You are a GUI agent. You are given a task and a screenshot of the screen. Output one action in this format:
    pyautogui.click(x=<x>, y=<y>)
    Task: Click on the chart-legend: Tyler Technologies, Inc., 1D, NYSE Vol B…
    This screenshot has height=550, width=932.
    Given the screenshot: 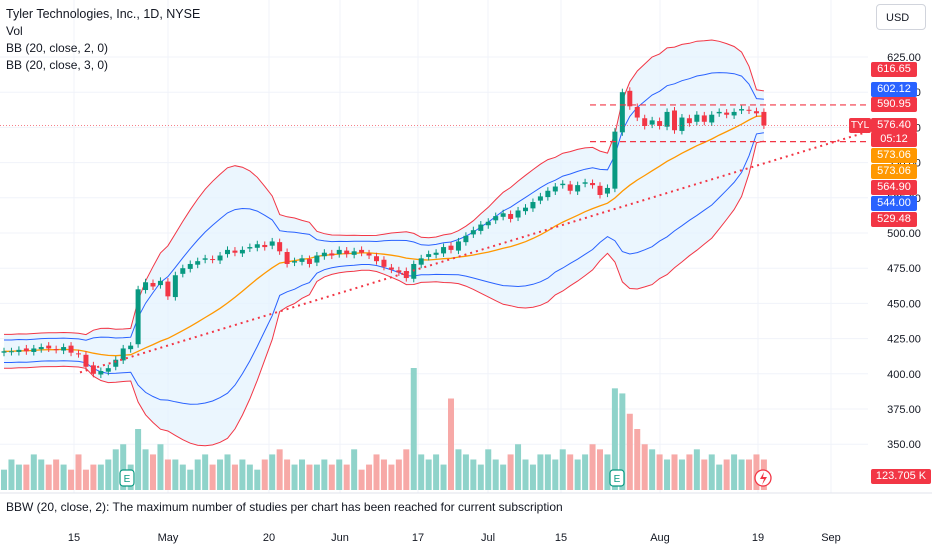 What is the action you would take?
    pyautogui.click(x=103, y=40)
    